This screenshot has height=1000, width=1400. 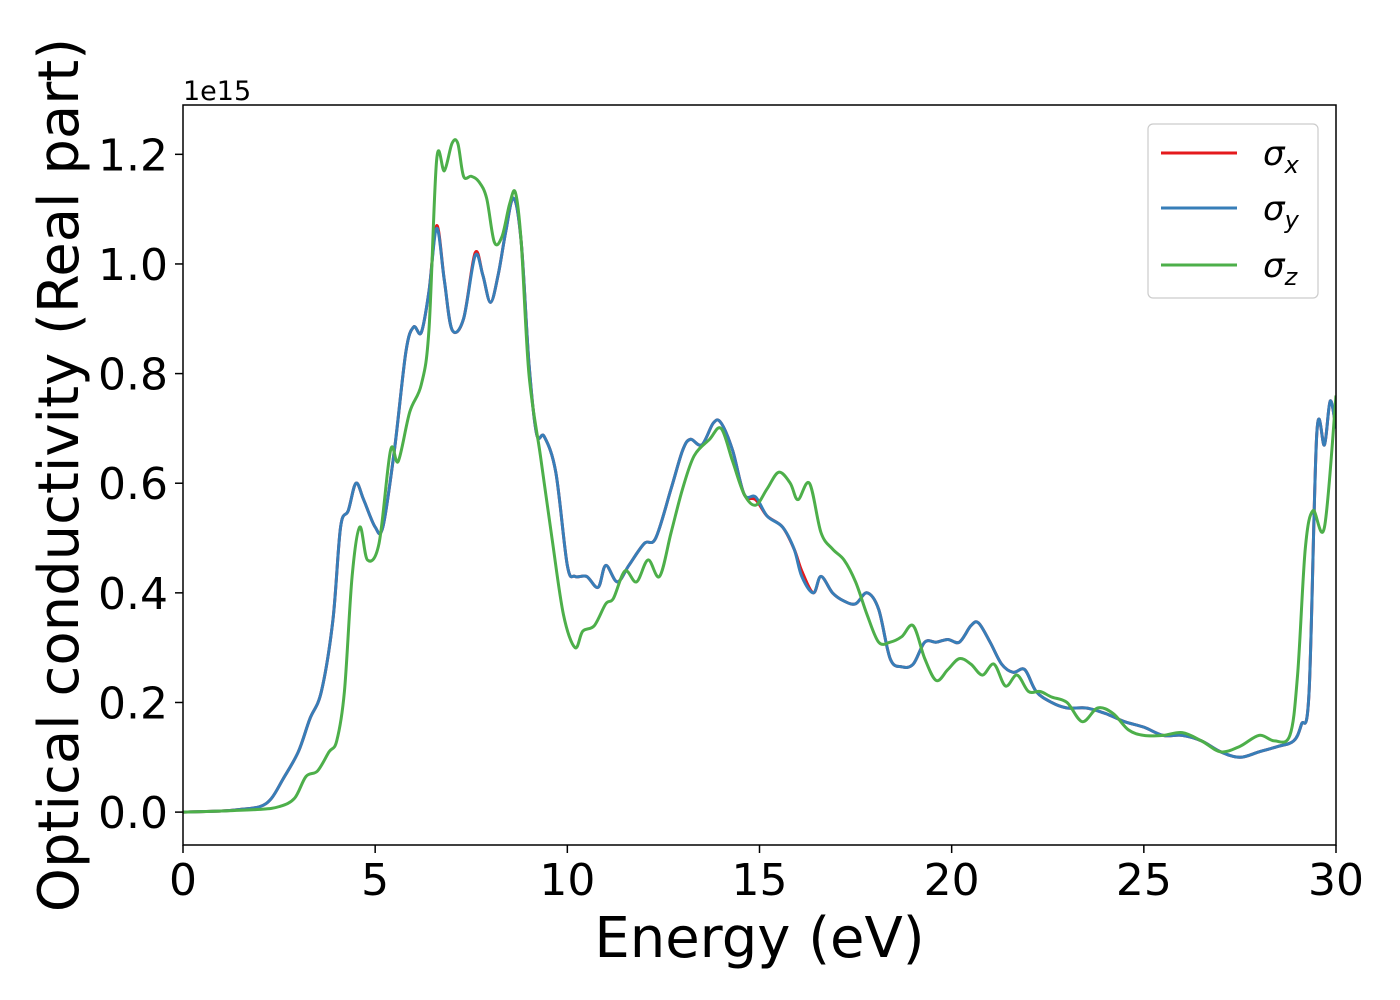 What do you see at coordinates (1336, 880) in the screenshot?
I see `x-tick-label: 30` at bounding box center [1336, 880].